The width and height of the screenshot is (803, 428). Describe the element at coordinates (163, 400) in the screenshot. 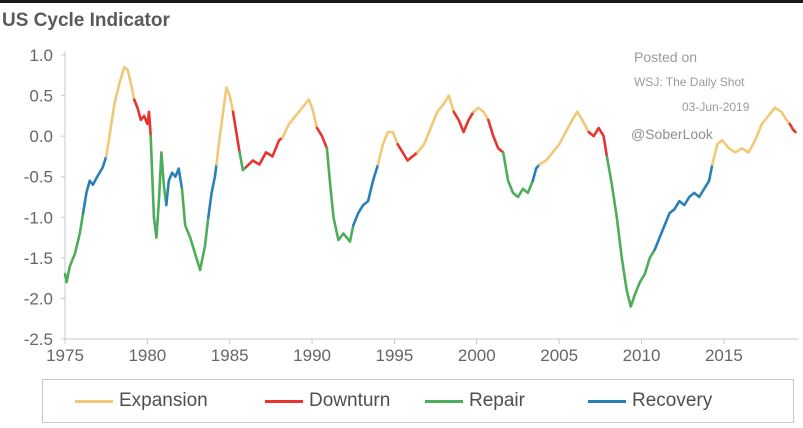

I see `legend-label: Expansion` at that location.